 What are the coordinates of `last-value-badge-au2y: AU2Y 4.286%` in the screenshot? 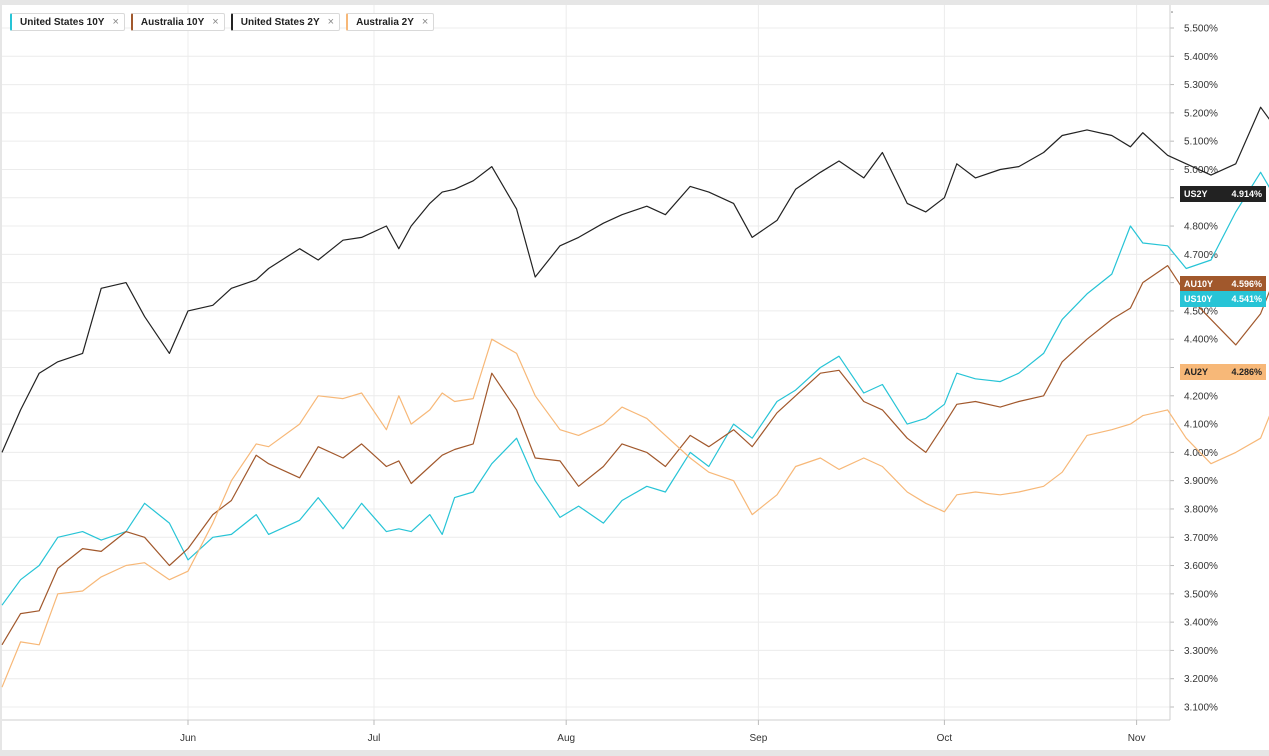 It's located at (1223, 371).